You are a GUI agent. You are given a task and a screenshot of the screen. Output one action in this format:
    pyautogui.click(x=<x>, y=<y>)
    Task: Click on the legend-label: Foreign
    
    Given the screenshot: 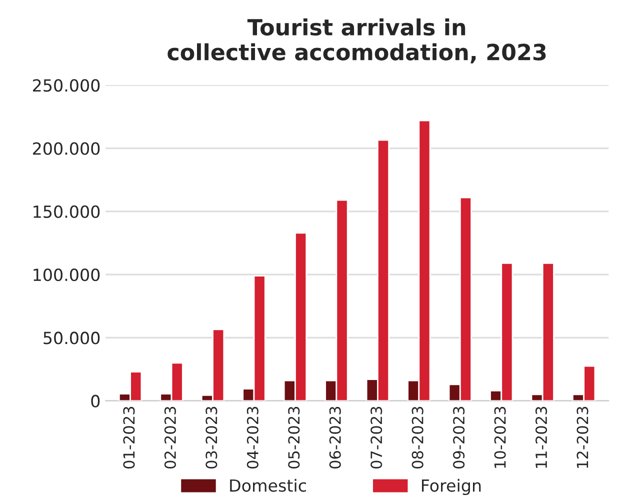 What is the action you would take?
    pyautogui.click(x=451, y=487)
    